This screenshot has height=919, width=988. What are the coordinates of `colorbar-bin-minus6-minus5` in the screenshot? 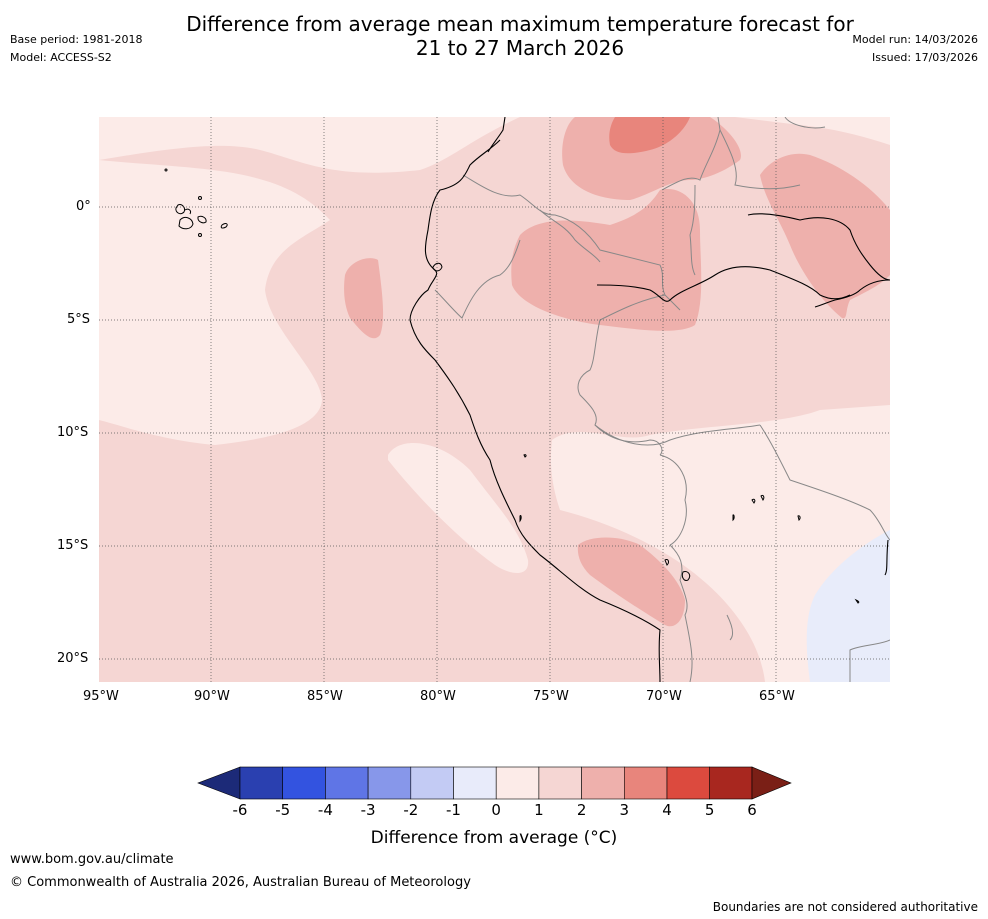 It's located at (261, 783).